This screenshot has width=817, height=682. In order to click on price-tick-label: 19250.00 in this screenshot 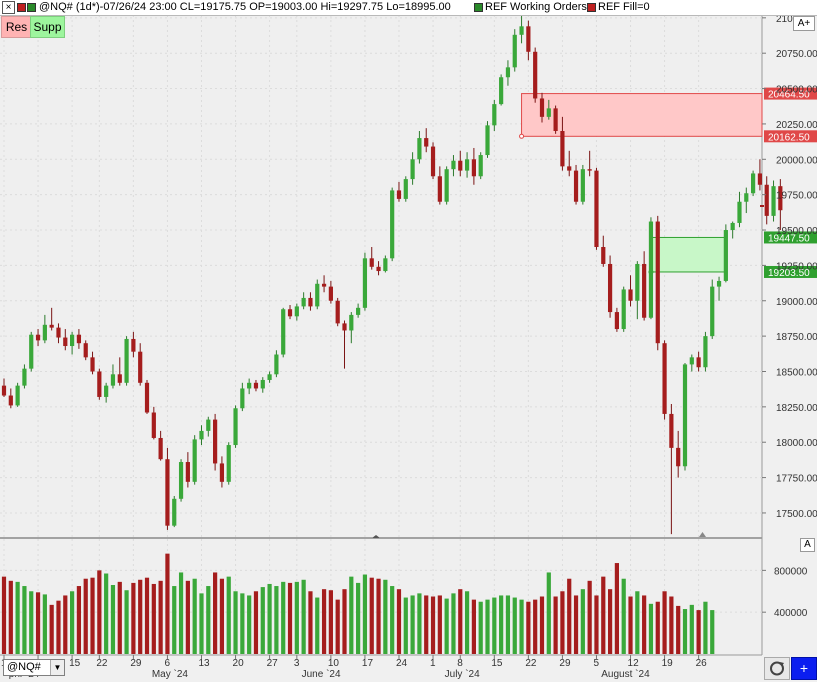, I will do `click(796, 266)`.